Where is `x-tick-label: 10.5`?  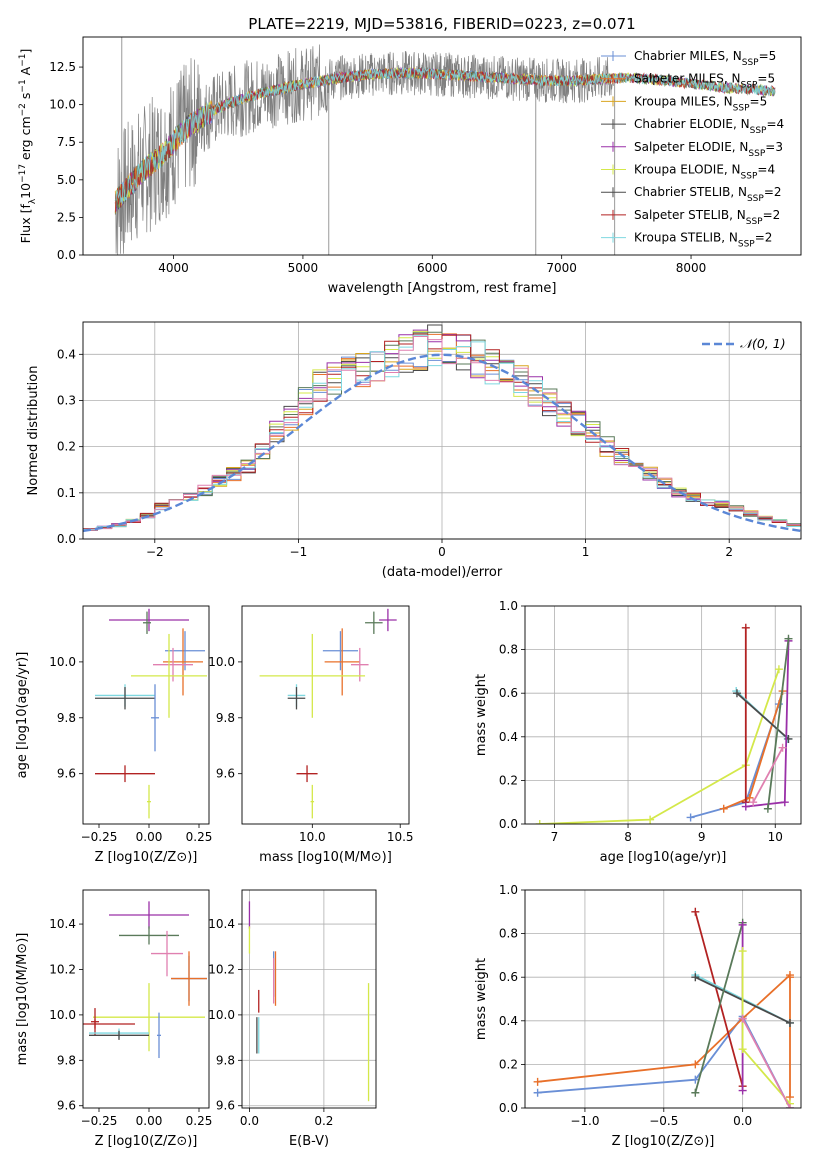
x-tick-label: 10.5 is located at coordinates (400, 837).